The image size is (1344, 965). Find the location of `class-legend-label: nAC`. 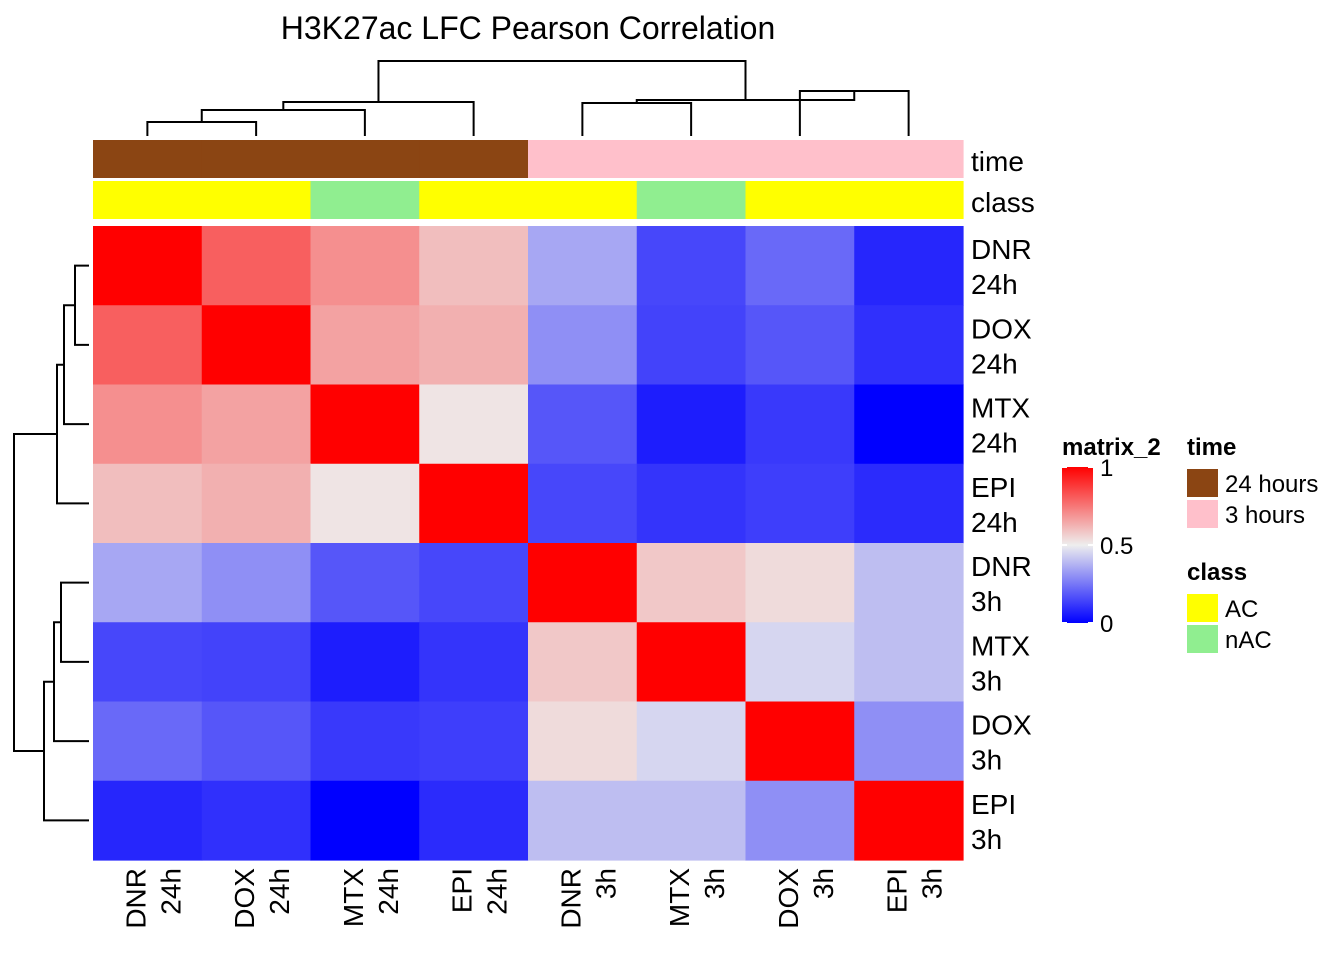

class-legend-label: nAC is located at coordinates (1248, 640).